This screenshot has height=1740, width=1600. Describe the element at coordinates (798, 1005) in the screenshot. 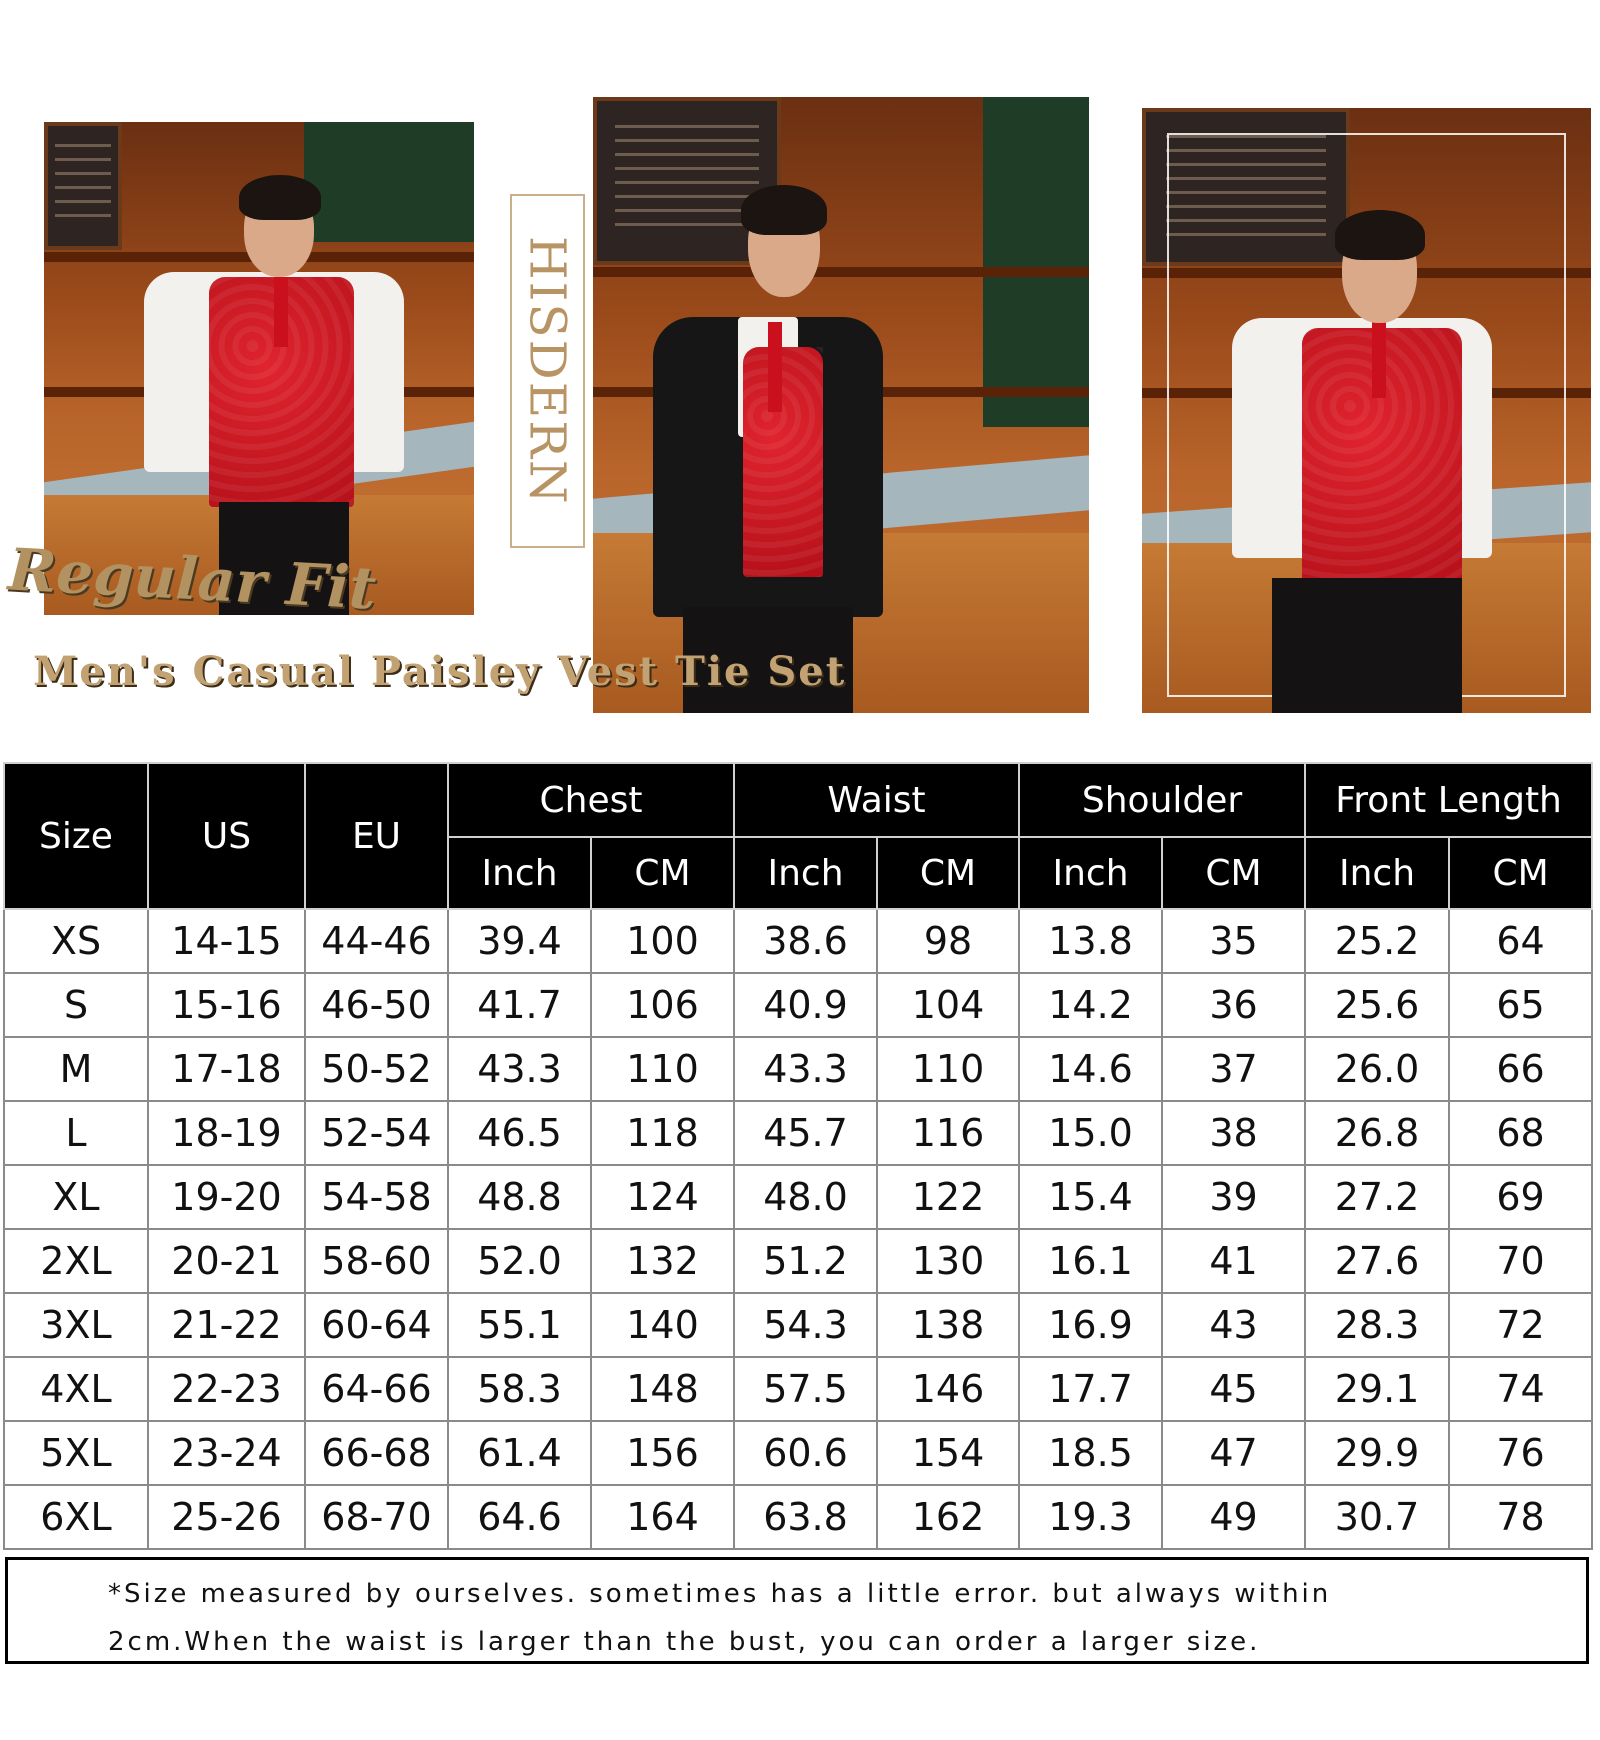

I see `size-row: S 15-16 46-50 41.7 106 40.9 104 14.2 36 25.6 65` at that location.